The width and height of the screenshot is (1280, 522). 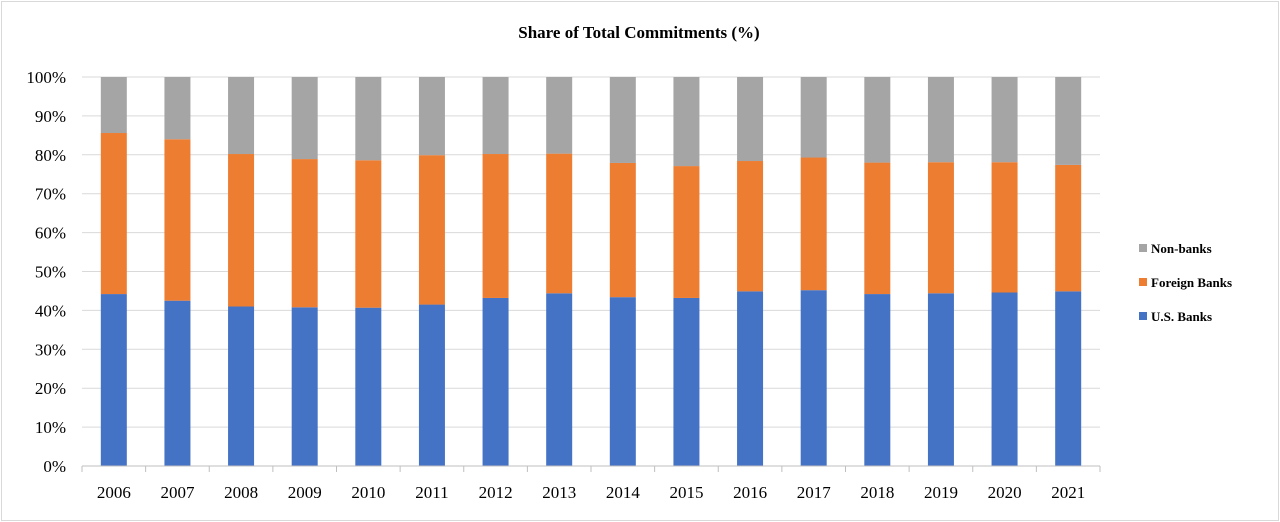 What do you see at coordinates (1068, 492) in the screenshot?
I see `x-tick-label: 2021` at bounding box center [1068, 492].